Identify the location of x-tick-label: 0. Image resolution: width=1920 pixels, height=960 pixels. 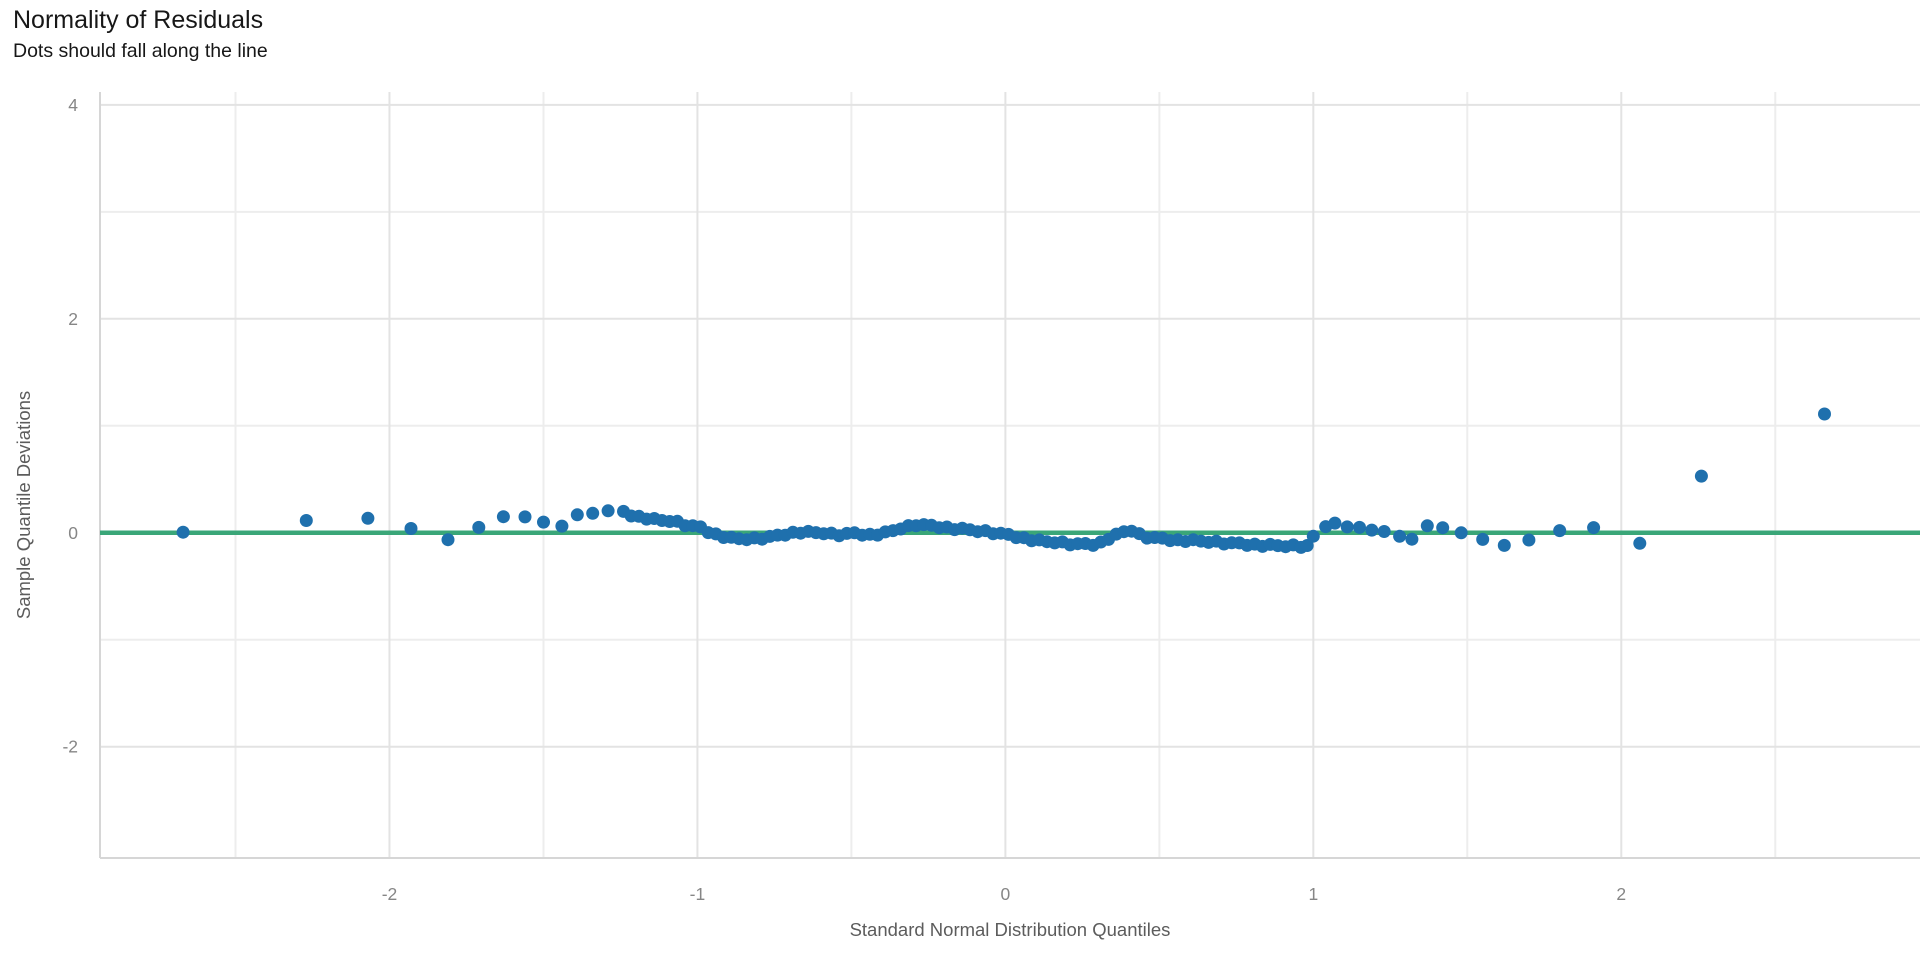
(1006, 894).